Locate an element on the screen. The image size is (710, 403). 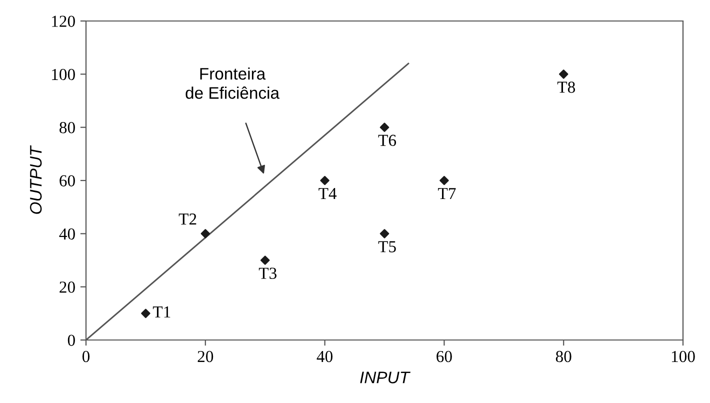
x-tick-label: 0 is located at coordinates (86, 356).